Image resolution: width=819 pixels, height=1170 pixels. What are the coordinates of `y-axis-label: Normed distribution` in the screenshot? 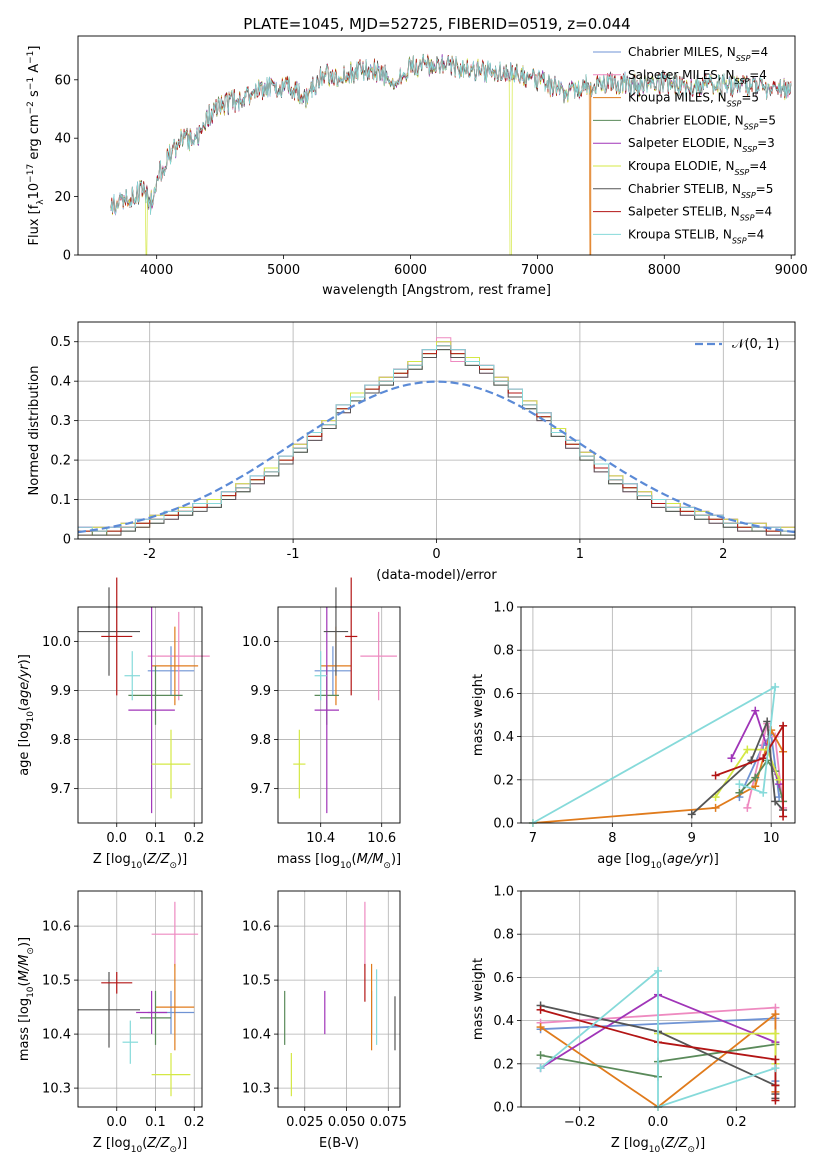 It's located at (34, 431).